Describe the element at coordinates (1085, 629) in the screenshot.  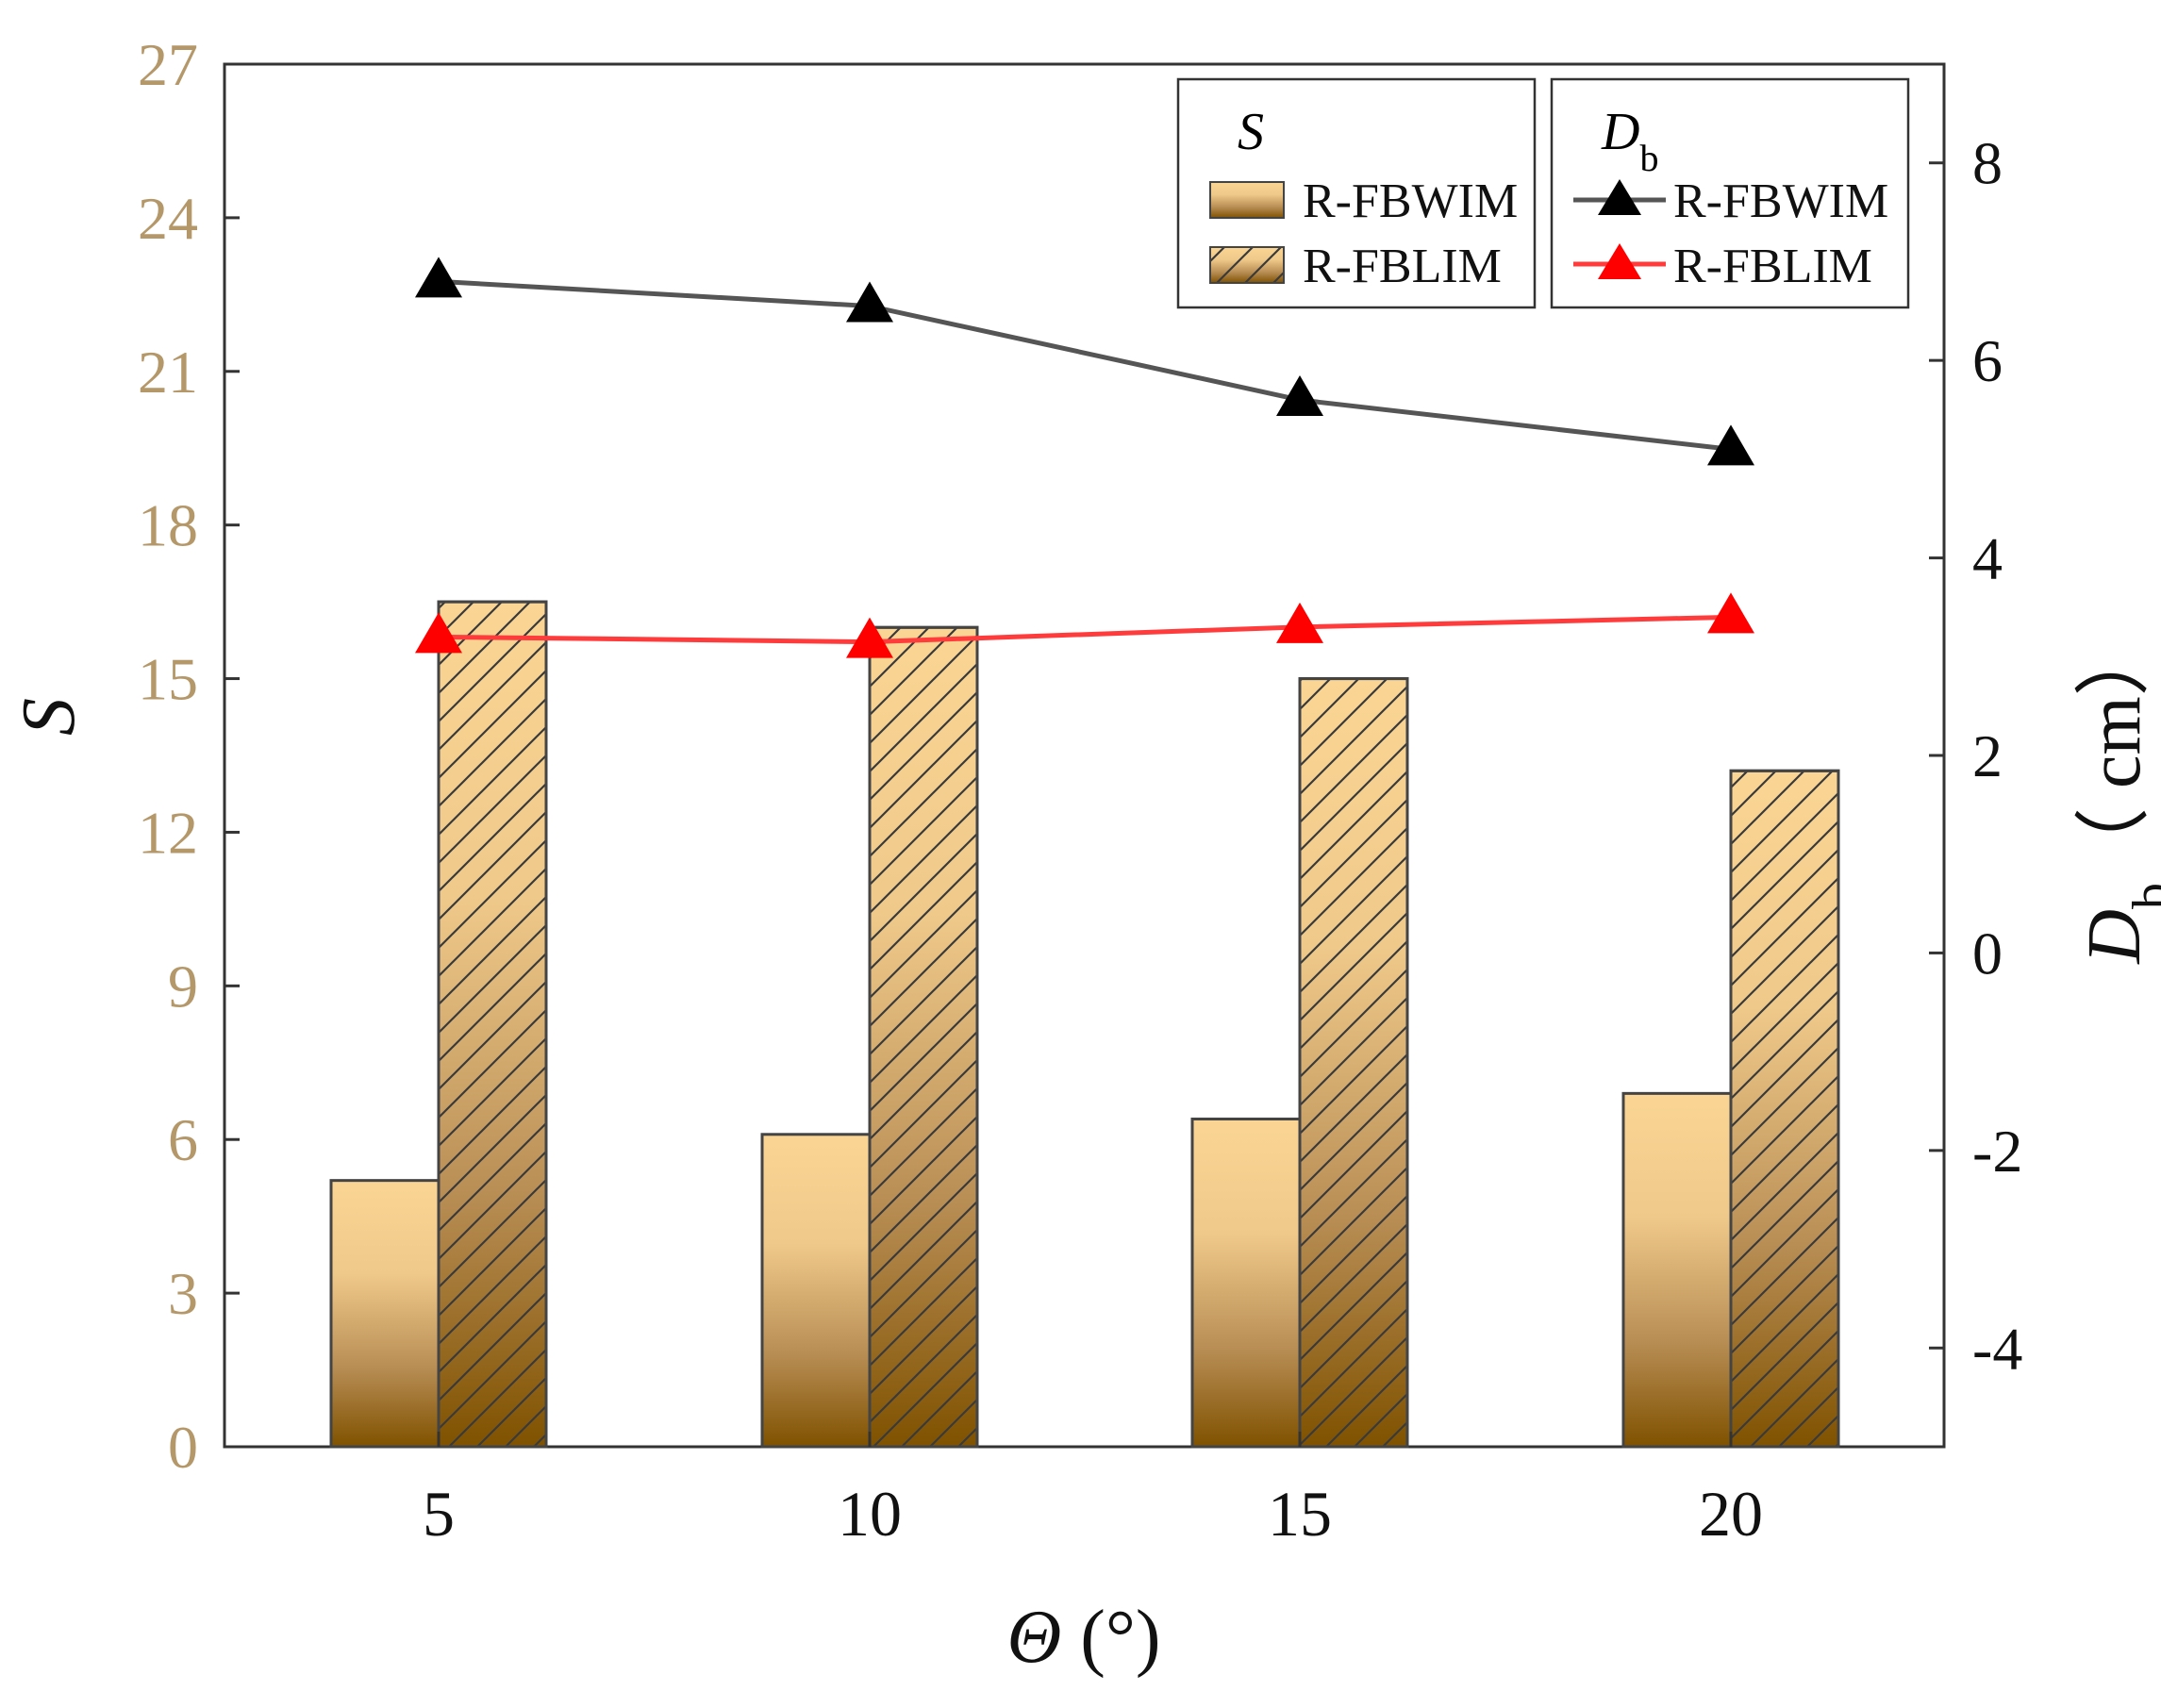
I see `line-r-fblim` at that location.